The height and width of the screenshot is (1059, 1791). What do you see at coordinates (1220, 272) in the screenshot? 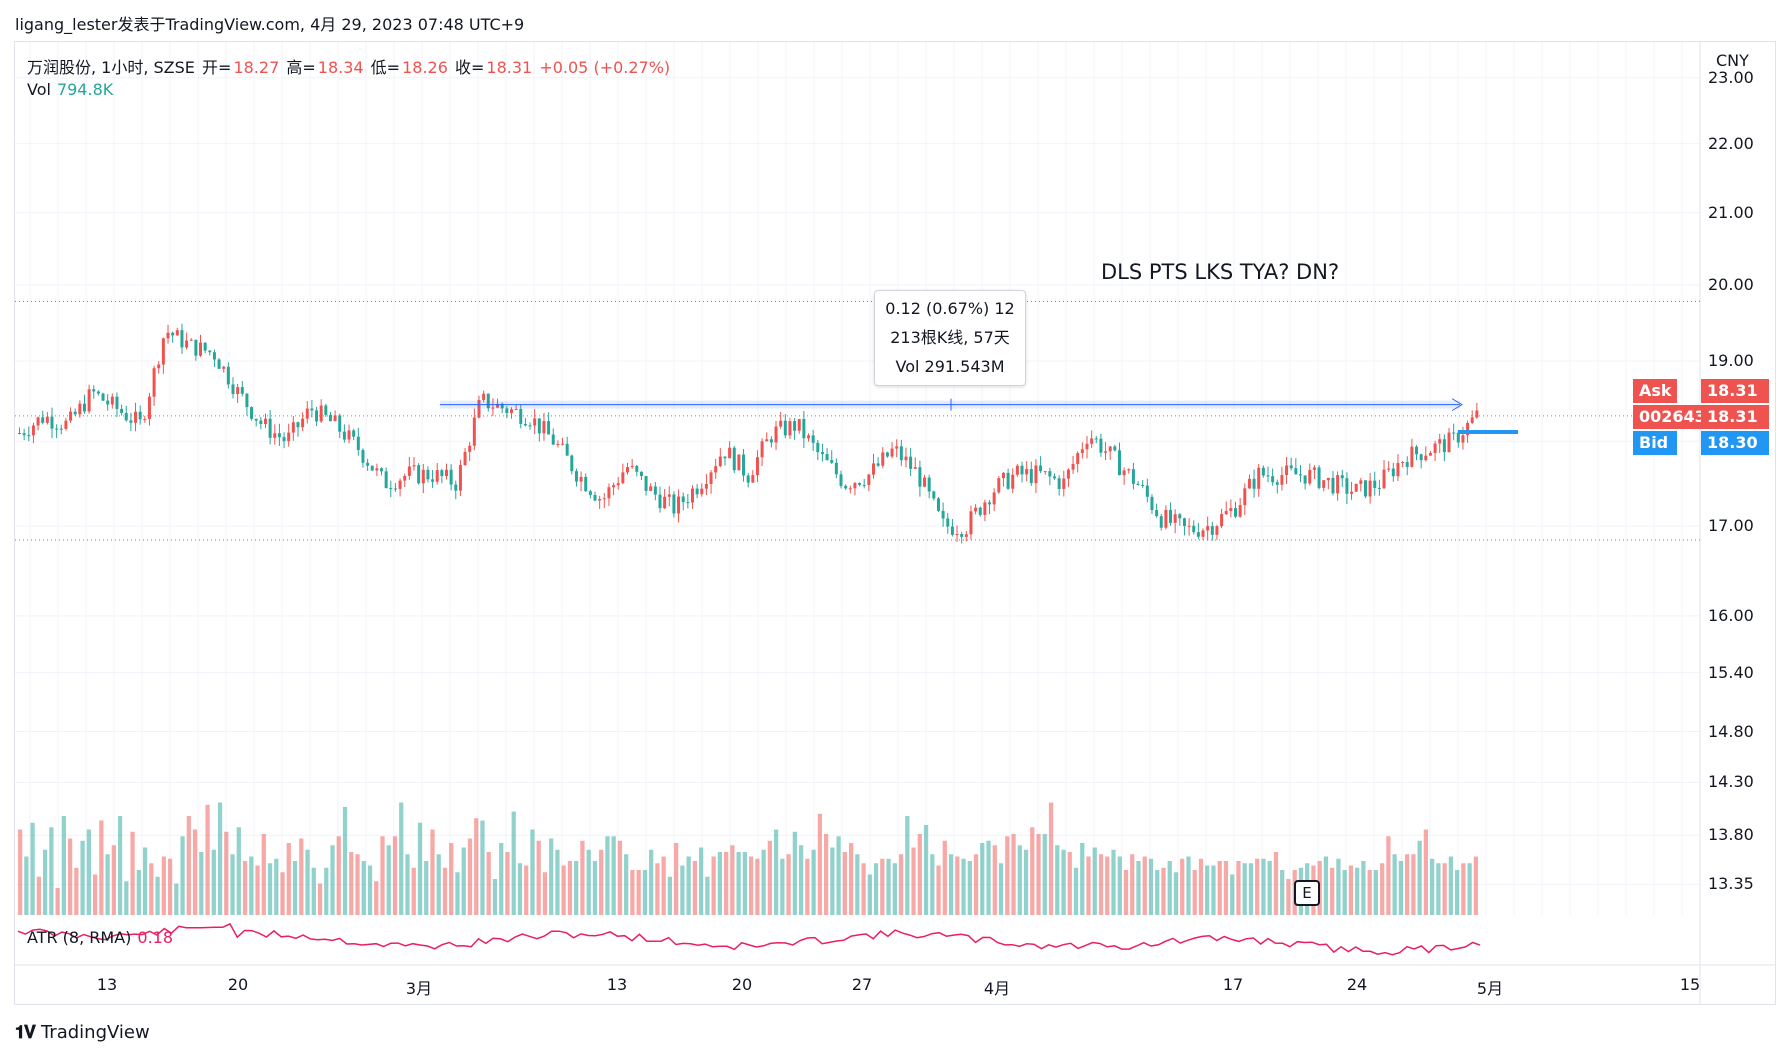
I see `text-annotation: DLS PTS LKS TYA? DN?` at bounding box center [1220, 272].